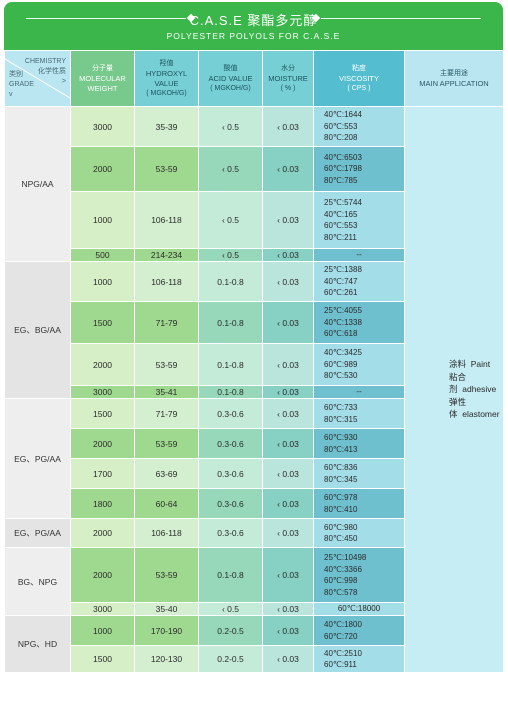  I want to click on title-rule-right, so click(401, 18).